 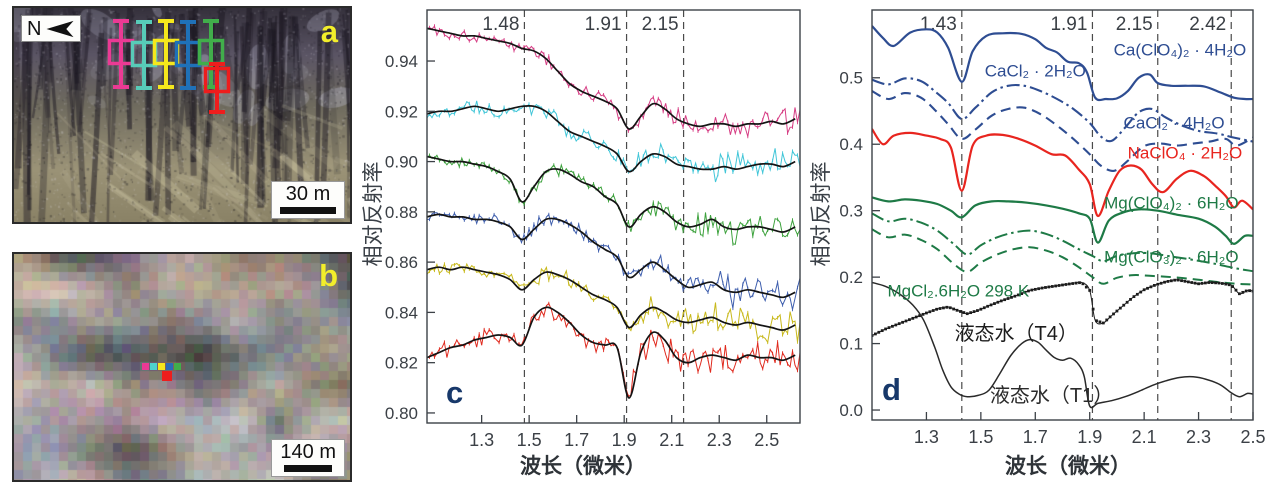 I want to click on svg-text: 0.0, so click(x=851, y=410).